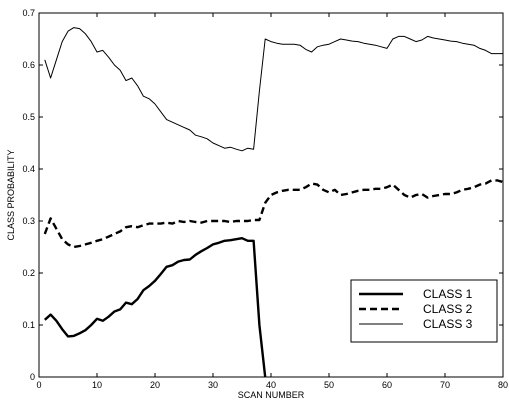  Describe the element at coordinates (97, 385) in the screenshot. I see `x-tick-label: 10` at that location.